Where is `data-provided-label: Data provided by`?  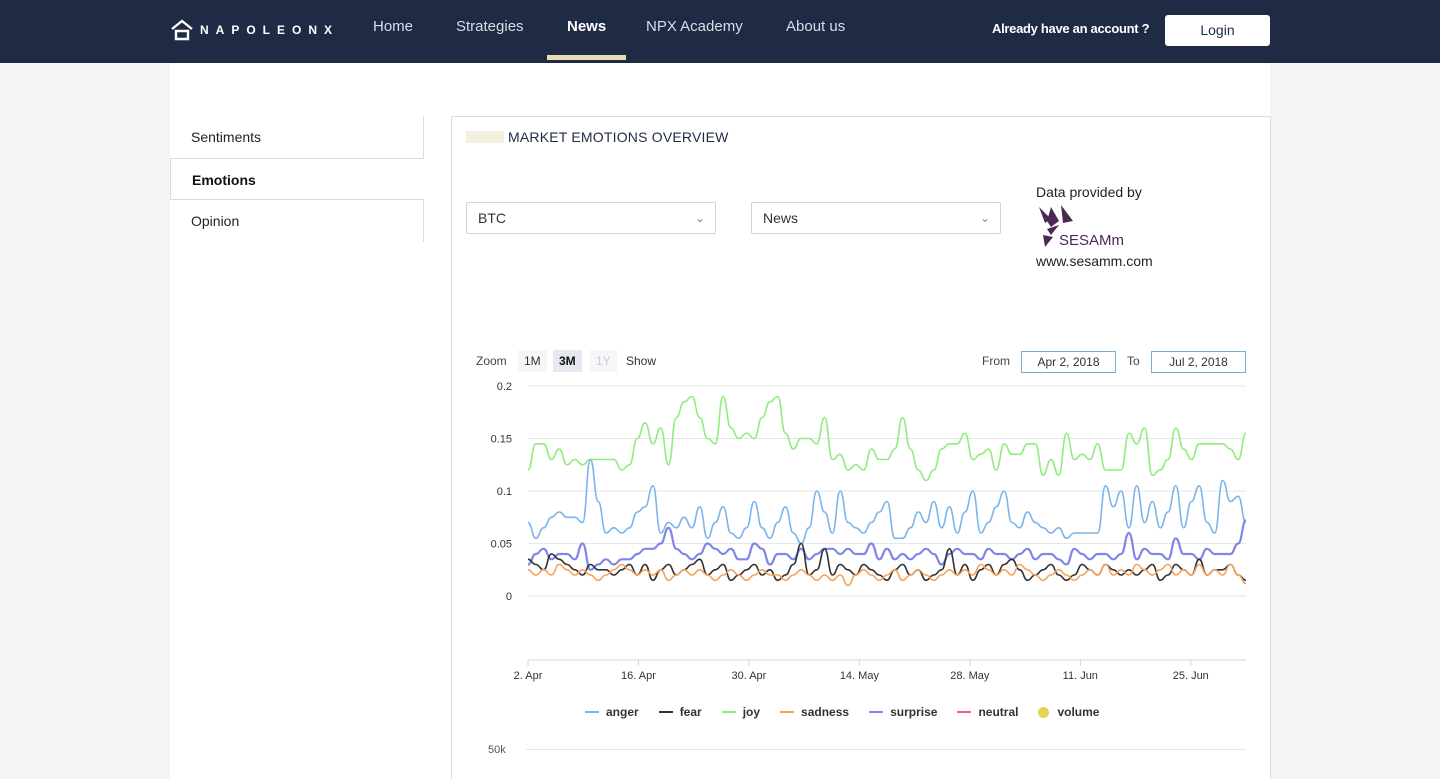 data-provided-label: Data provided by is located at coordinates (1089, 192).